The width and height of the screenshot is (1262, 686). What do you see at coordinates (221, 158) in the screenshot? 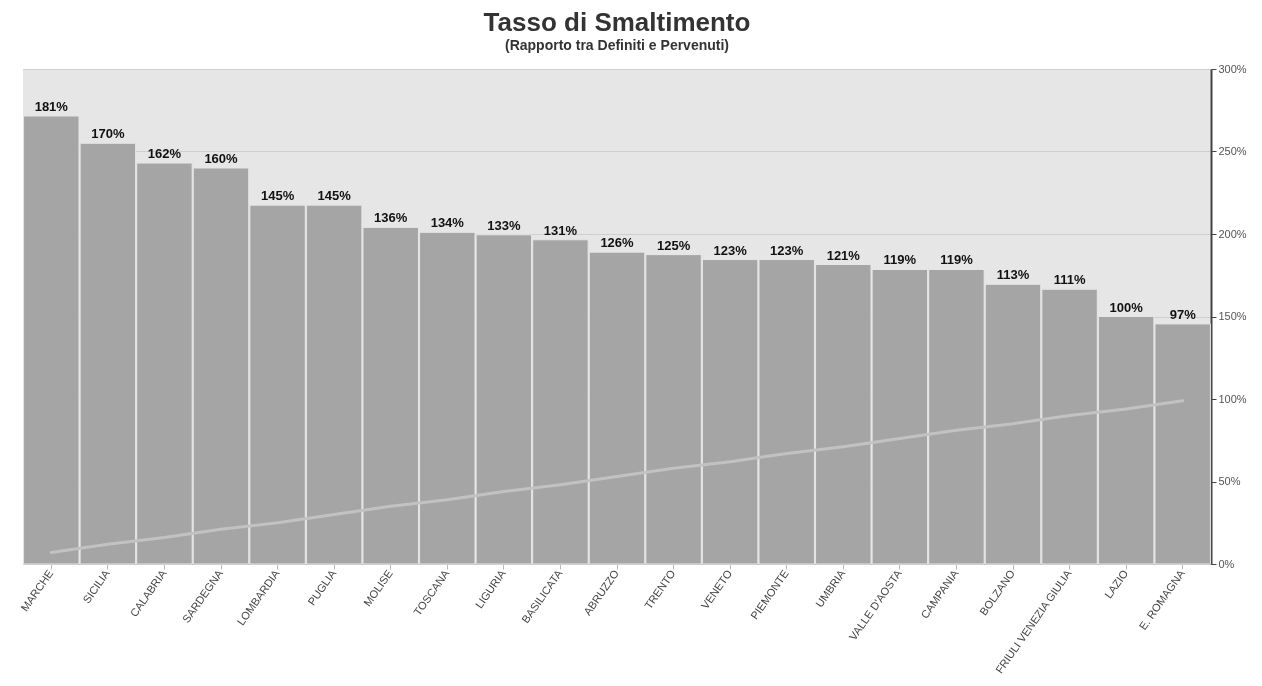
I see `data-label: 160%` at bounding box center [221, 158].